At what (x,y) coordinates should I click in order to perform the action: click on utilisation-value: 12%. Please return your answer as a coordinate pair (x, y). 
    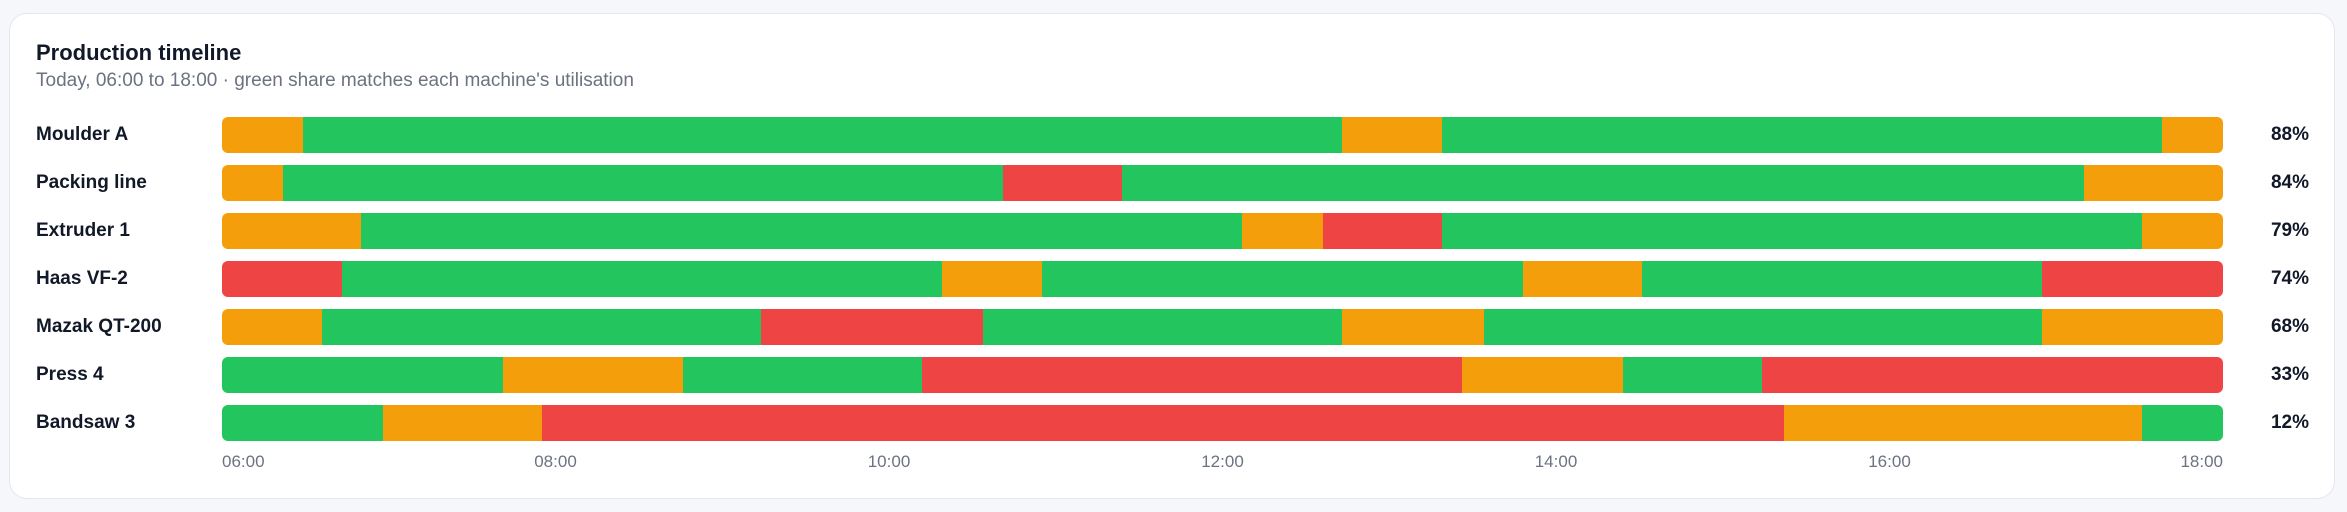
    Looking at the image, I should click on (2289, 422).